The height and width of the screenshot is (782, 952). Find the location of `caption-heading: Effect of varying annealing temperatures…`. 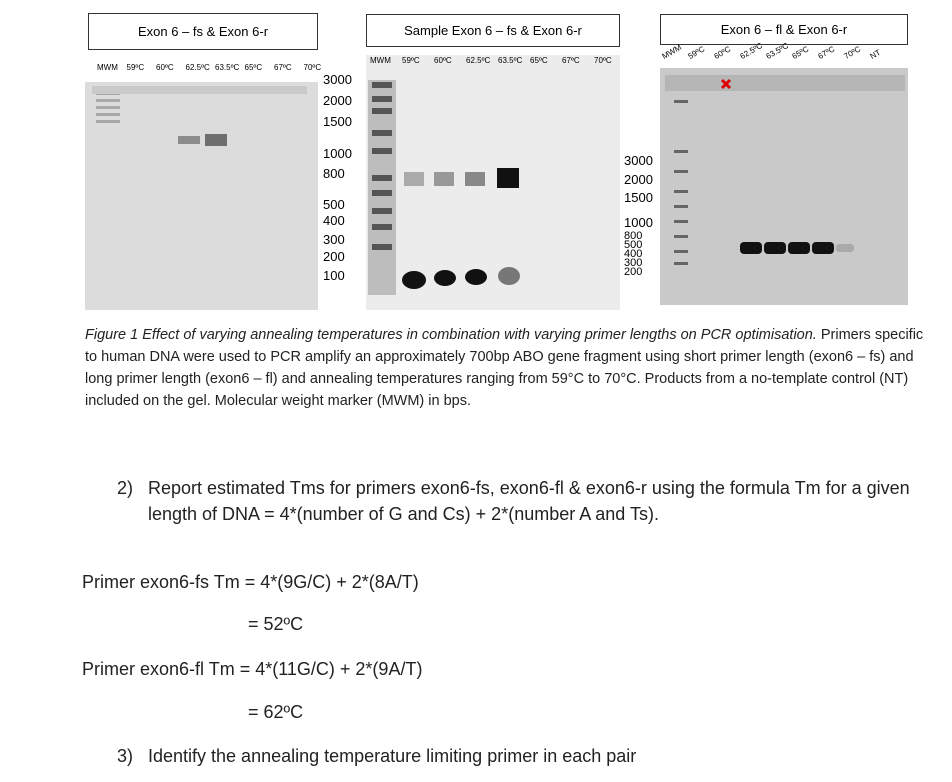

caption-heading: Effect of varying annealing temperatures… is located at coordinates (479, 335).